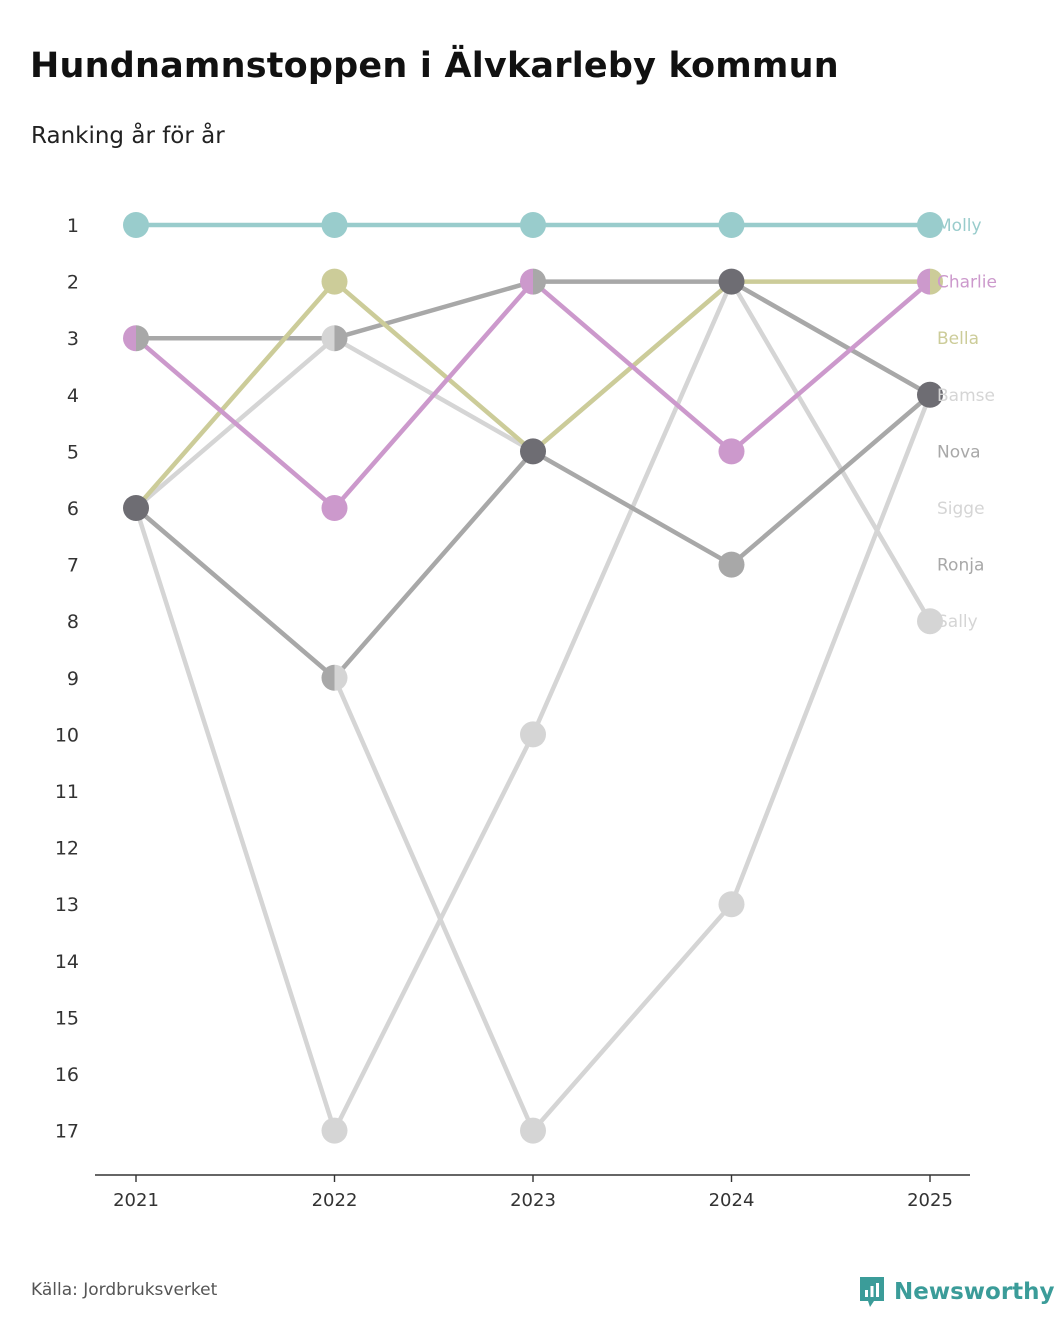  What do you see at coordinates (73, 566) in the screenshot?
I see `y-tick-label: 7` at bounding box center [73, 566].